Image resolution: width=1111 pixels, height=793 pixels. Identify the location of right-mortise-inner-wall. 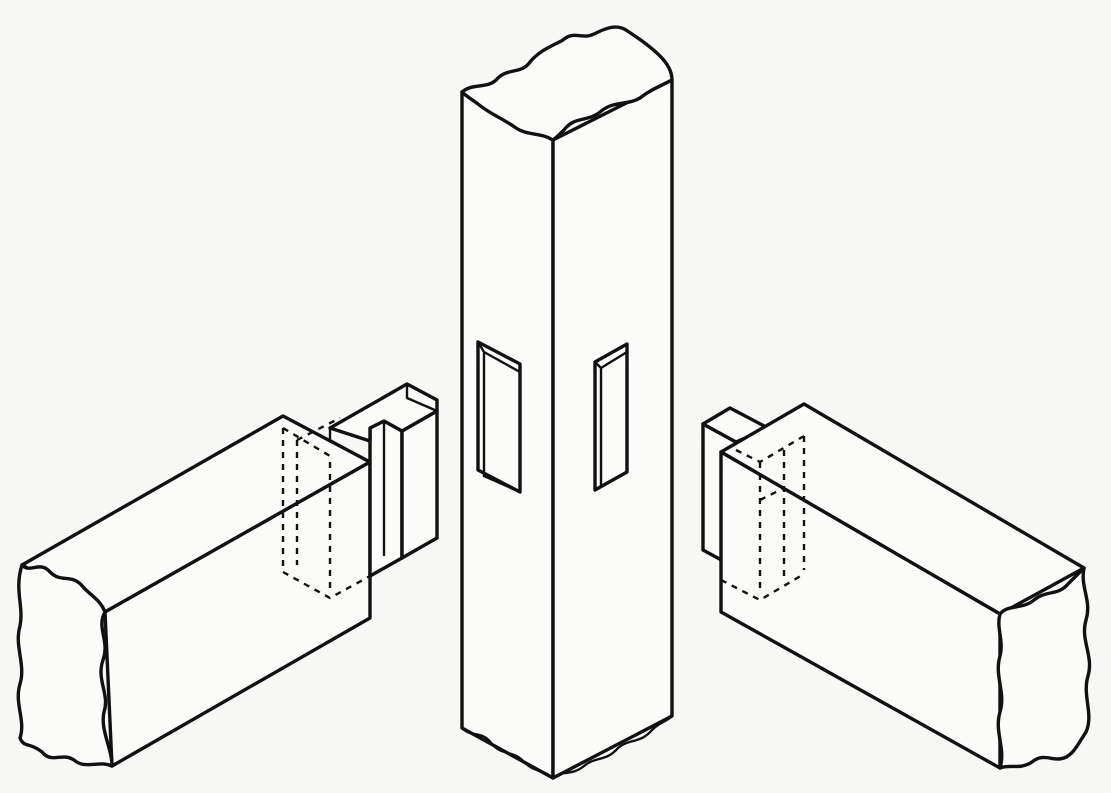
(611, 419).